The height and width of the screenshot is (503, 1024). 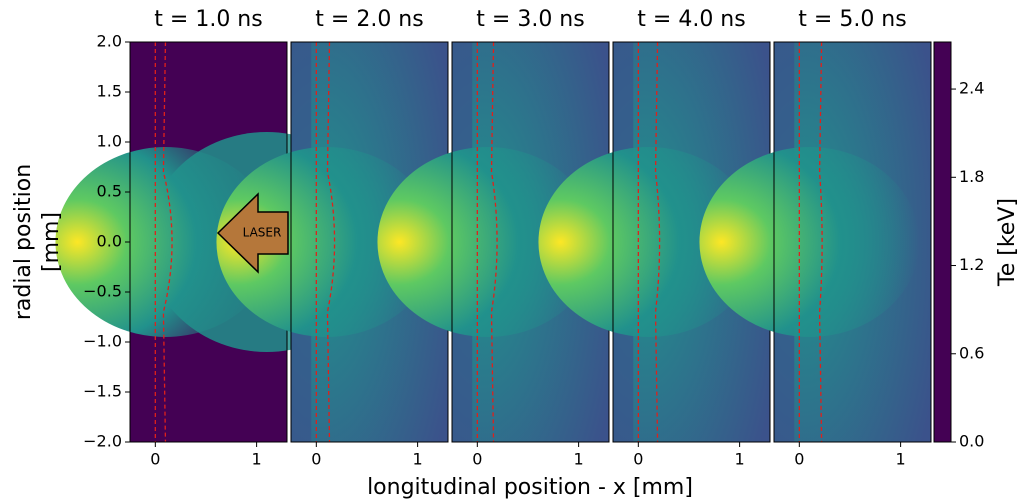 What do you see at coordinates (971, 352) in the screenshot?
I see `colorbar-tick-label: 0.6` at bounding box center [971, 352].